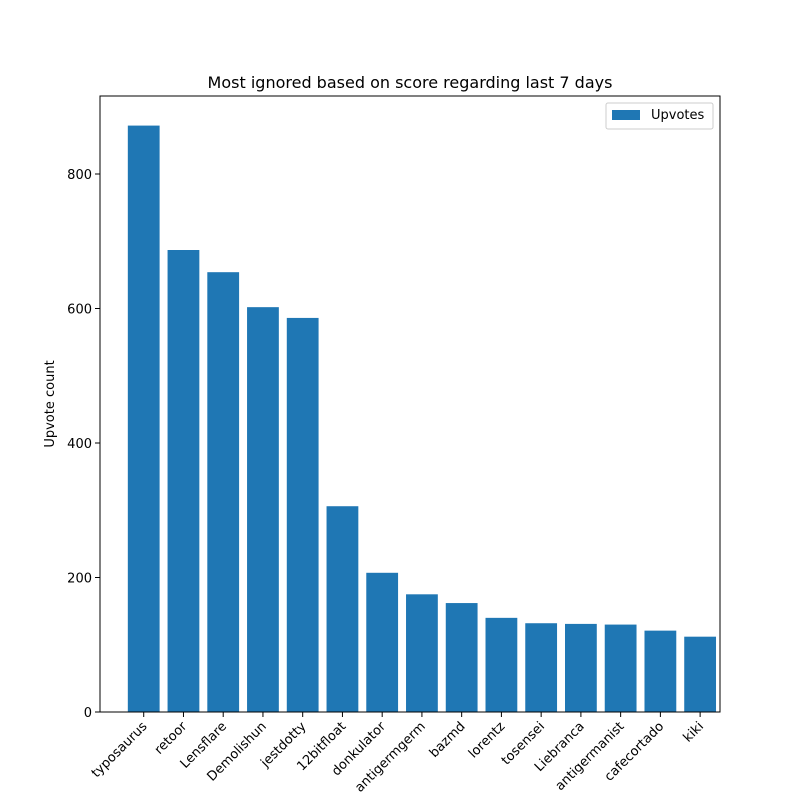 Image resolution: width=800 pixels, height=800 pixels. What do you see at coordinates (88, 713) in the screenshot?
I see `y-tick-label: 0` at bounding box center [88, 713].